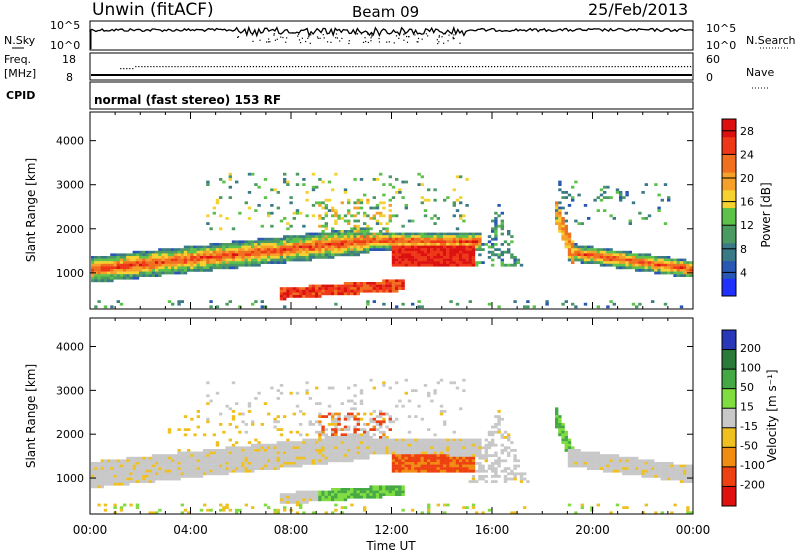 The image size is (800, 554). Describe the element at coordinates (65, 45) in the screenshot. I see `noise-left-tick-low: 10^0` at that location.